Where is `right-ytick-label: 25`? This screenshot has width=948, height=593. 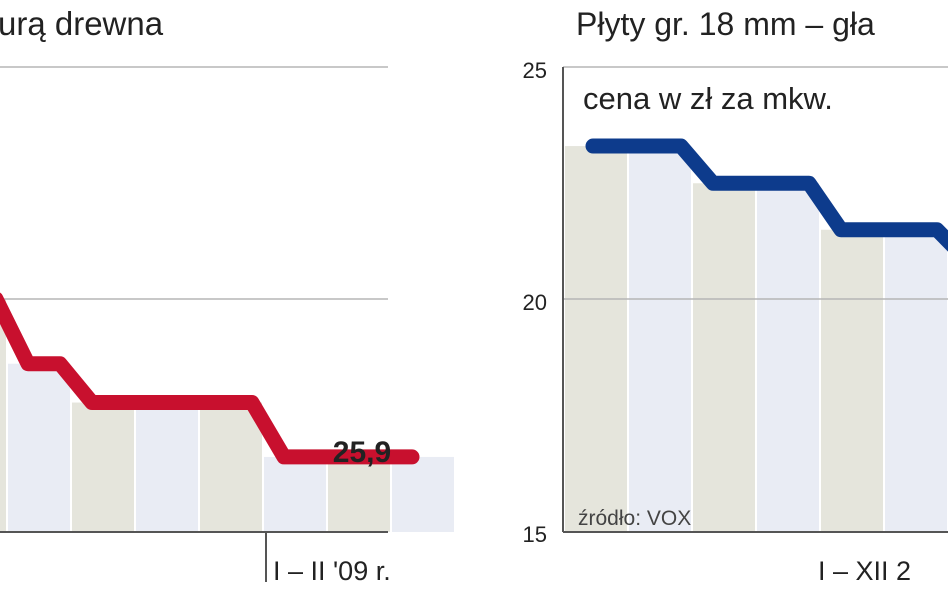 right-ytick-label: 25 is located at coordinates (535, 70).